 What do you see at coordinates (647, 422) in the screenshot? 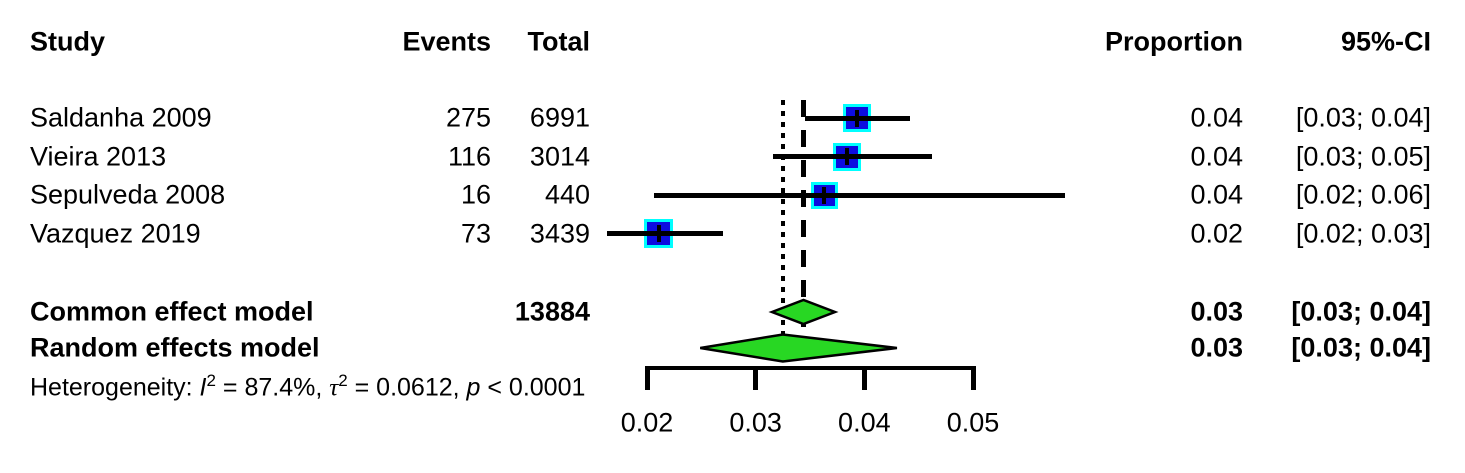
I see `x-axis-tick-label: 0.02` at bounding box center [647, 422].